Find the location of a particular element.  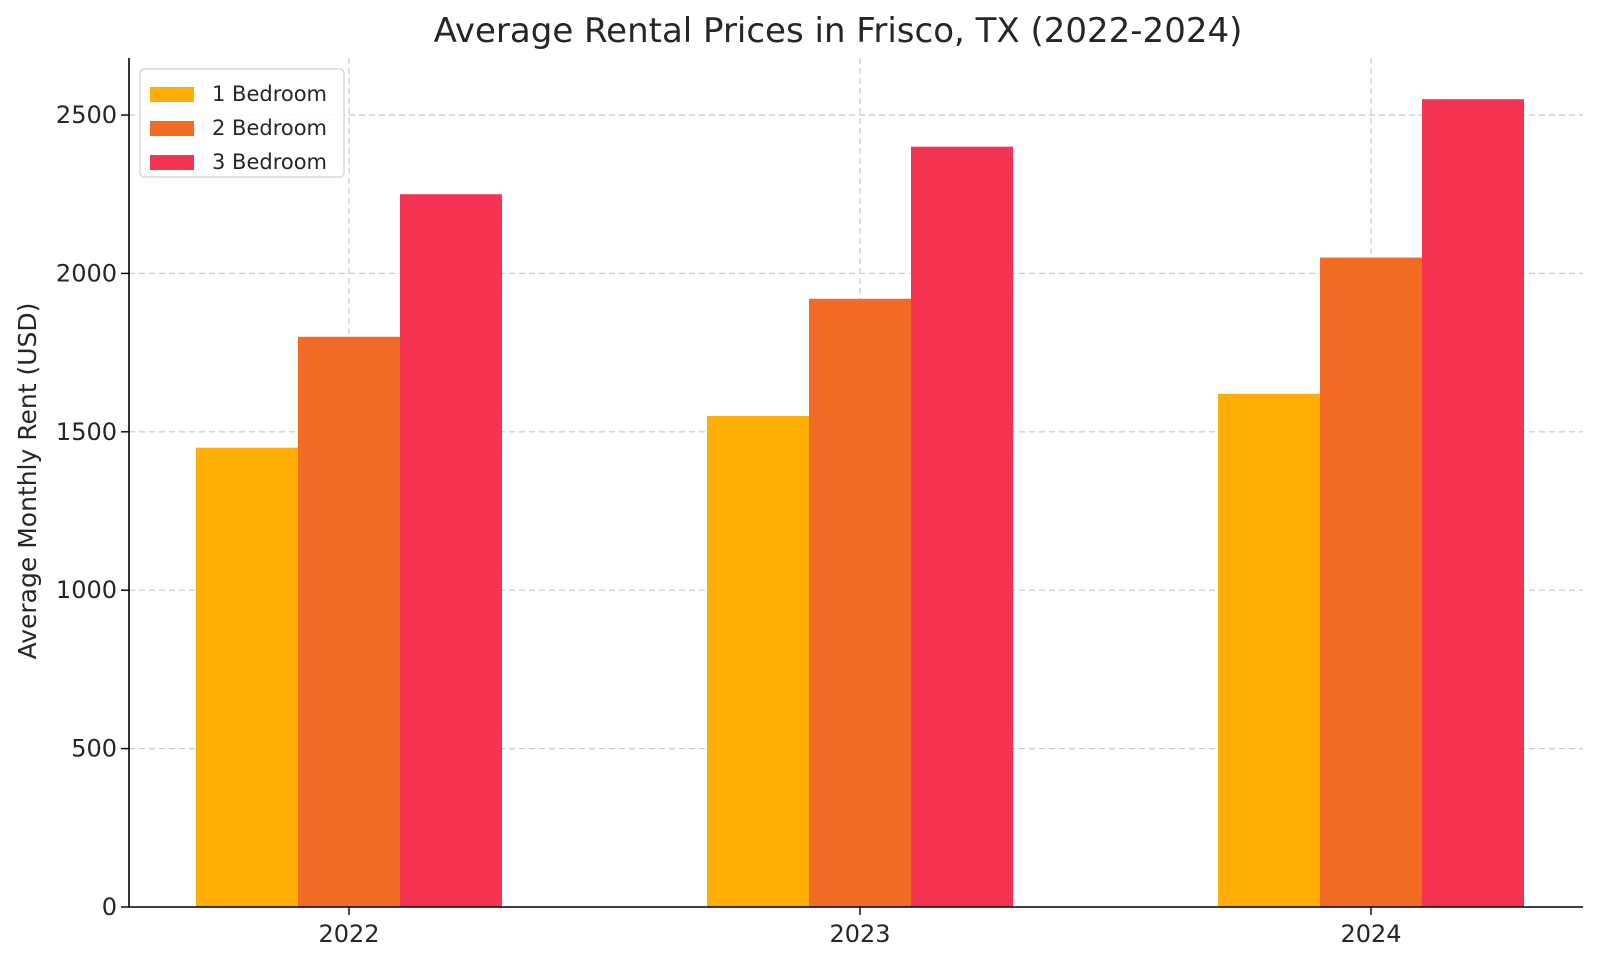

bar-3-bedroom-2023 is located at coordinates (962, 527).